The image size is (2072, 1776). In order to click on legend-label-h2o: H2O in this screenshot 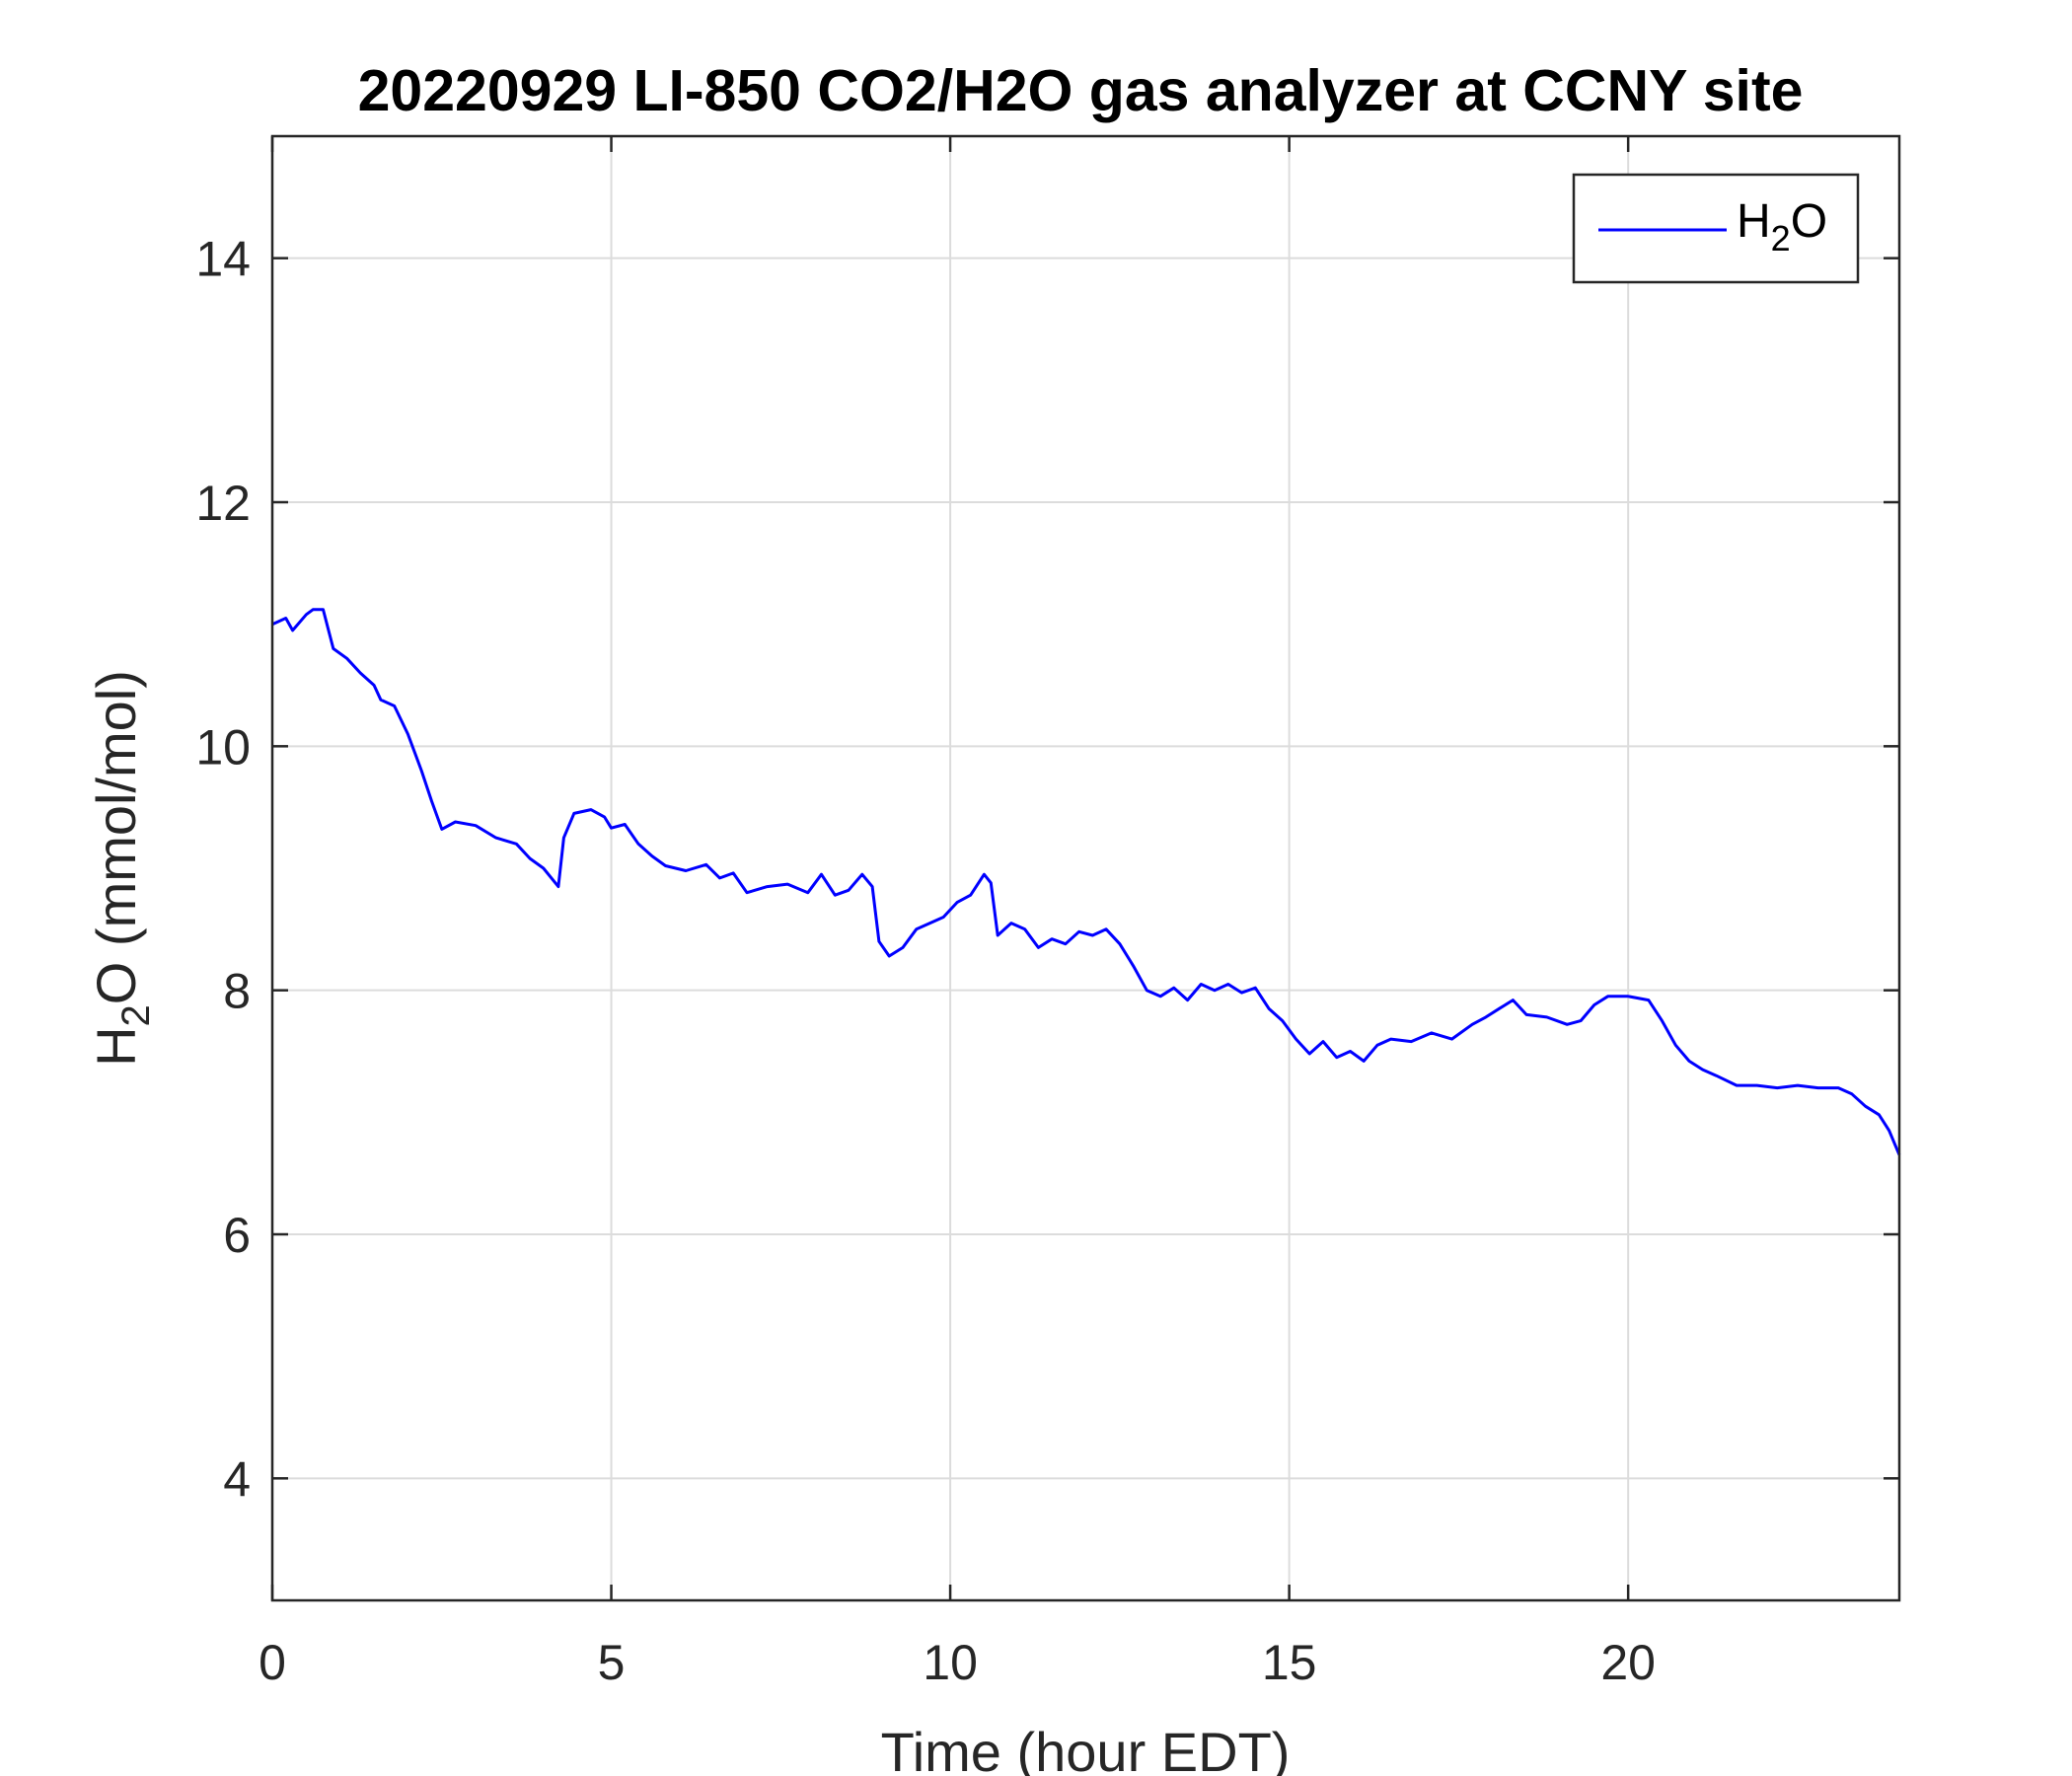, I will do `click(1782, 227)`.